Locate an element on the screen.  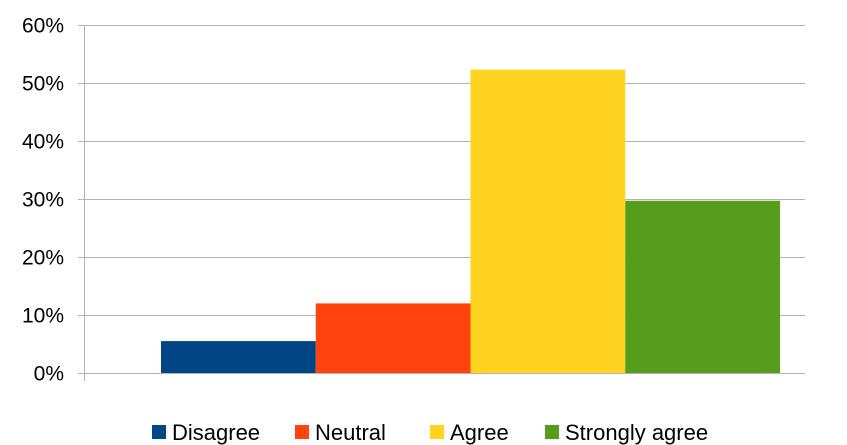
legend: Disagree Neutral Agree Strongly agree is located at coordinates (430, 432).